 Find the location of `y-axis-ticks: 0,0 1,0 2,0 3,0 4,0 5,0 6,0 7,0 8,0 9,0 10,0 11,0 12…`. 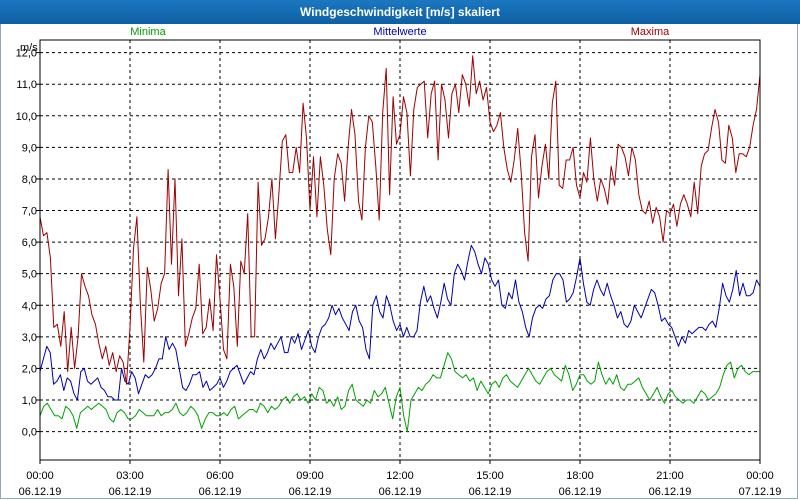

y-axis-ticks: 0,0 1,0 2,0 3,0 4,0 5,0 6,0 7,0 8,0 9,0 10,0 11,0 12… is located at coordinates (28, 243).